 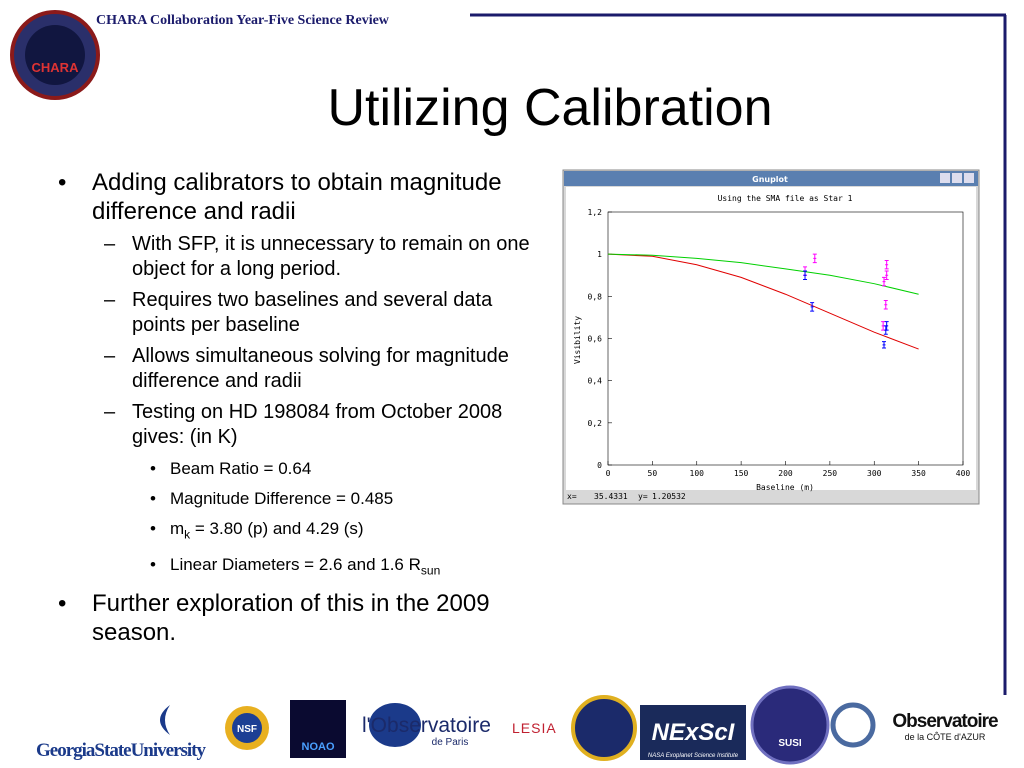 What do you see at coordinates (669, 496) in the screenshot?
I see `status-value: 1.20532` at bounding box center [669, 496].